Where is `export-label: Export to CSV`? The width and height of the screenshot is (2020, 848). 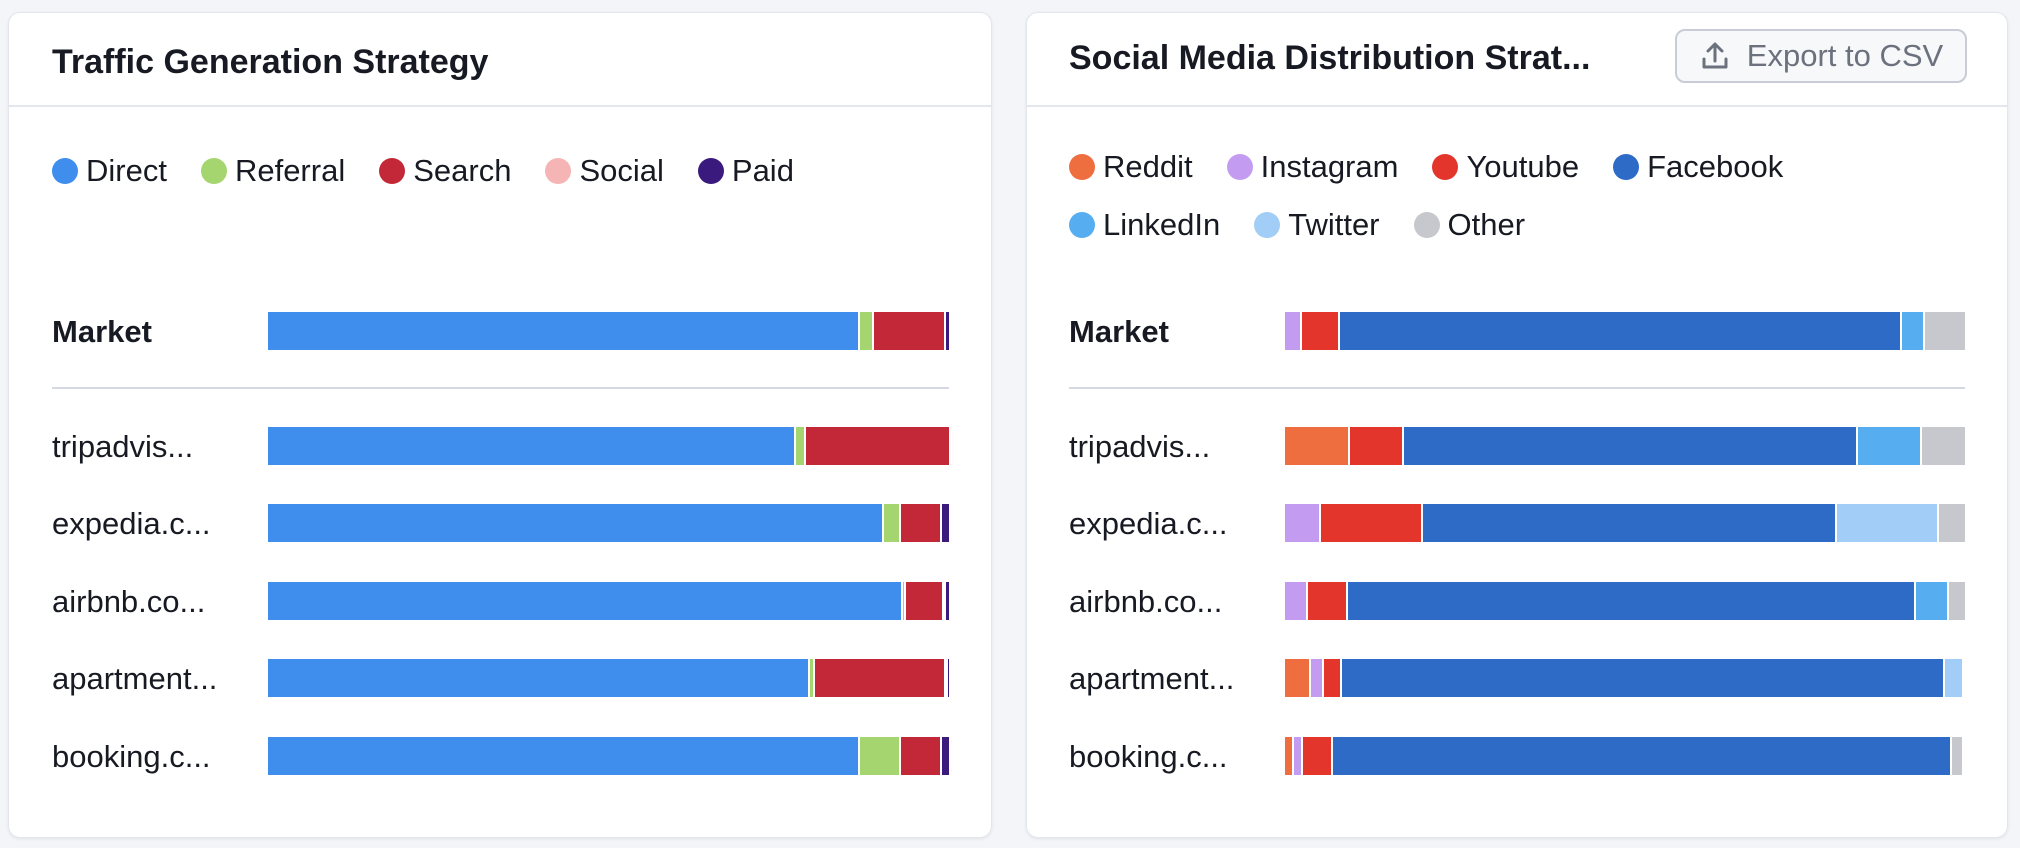
export-label: Export to CSV is located at coordinates (1845, 55).